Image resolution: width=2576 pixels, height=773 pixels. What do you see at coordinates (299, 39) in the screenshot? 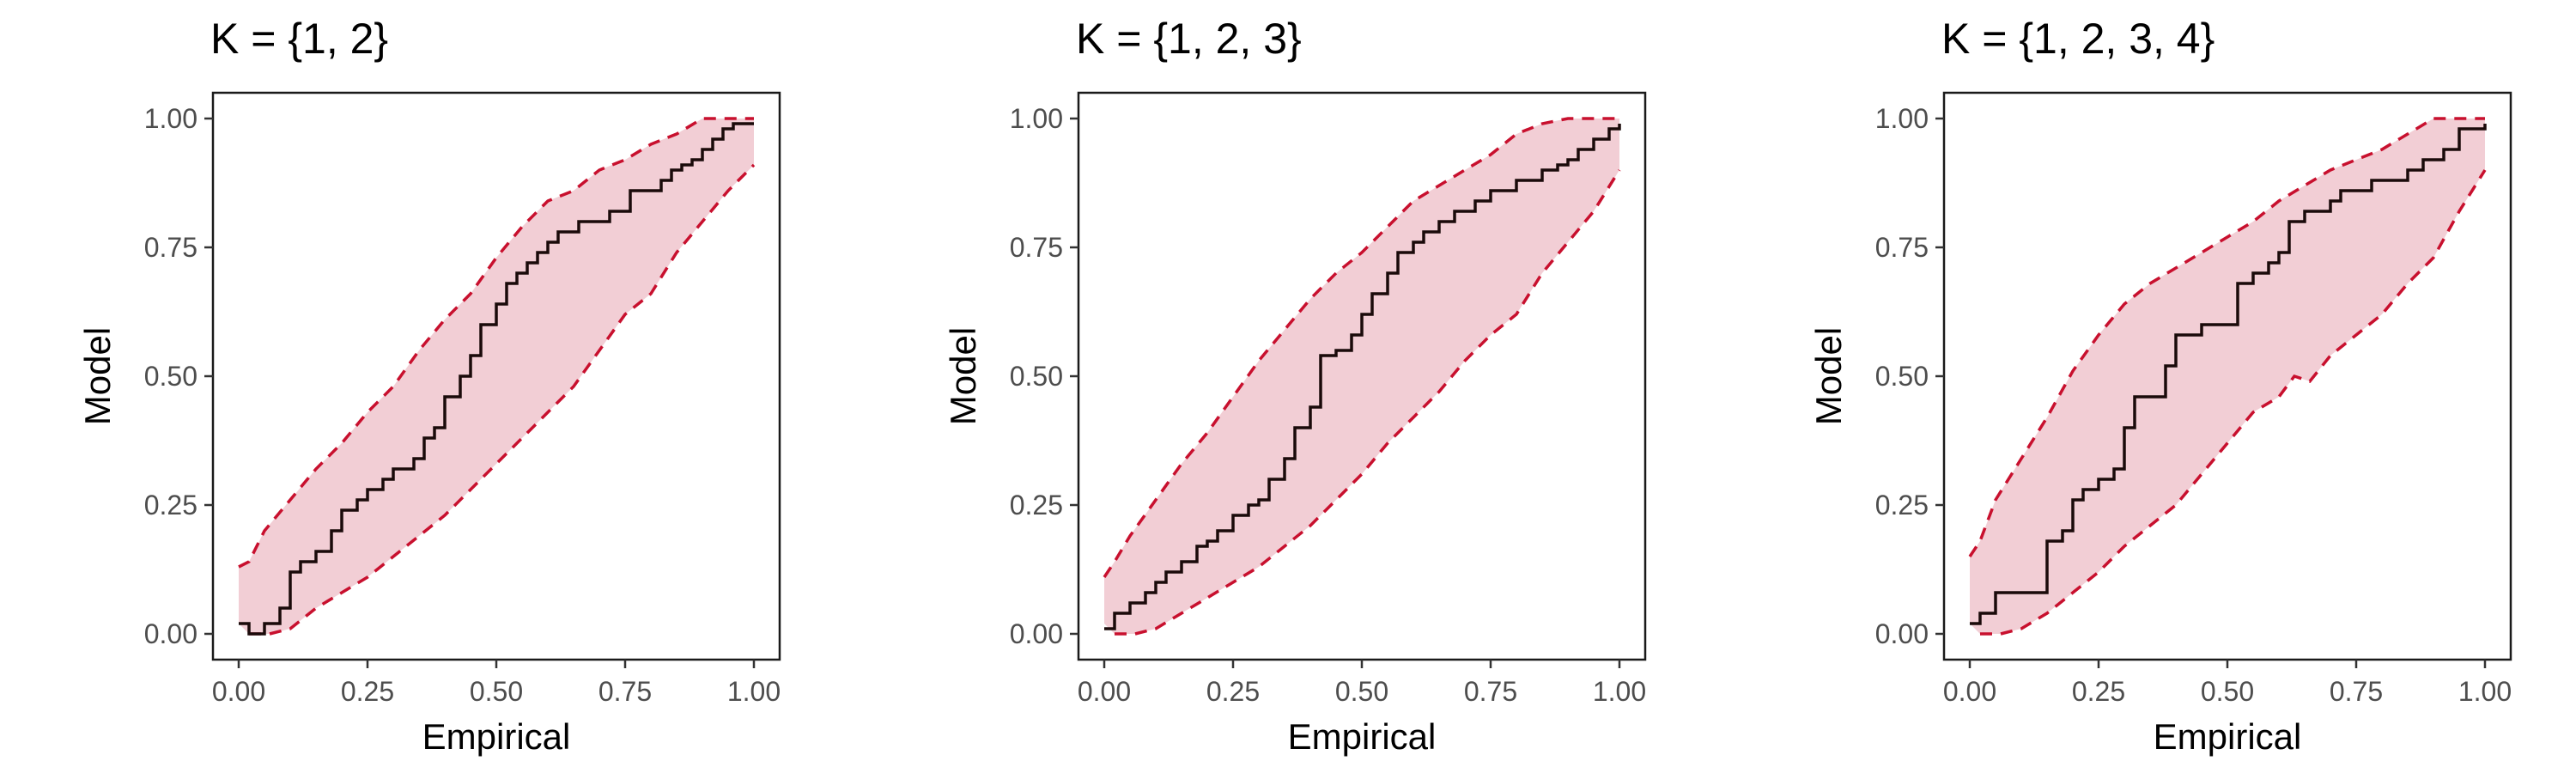
I see `panel-title: K = {1, 2}` at bounding box center [299, 39].